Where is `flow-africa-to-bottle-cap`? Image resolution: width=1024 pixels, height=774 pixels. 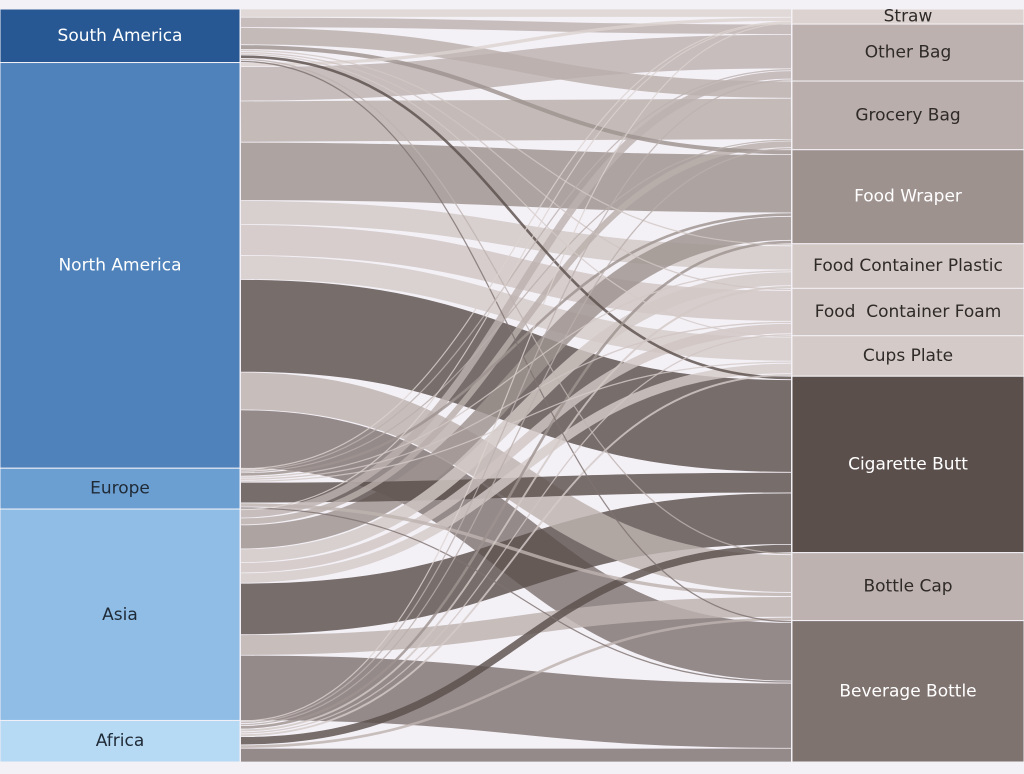
flow-africa-to-bottle-cap is located at coordinates (516, 682).